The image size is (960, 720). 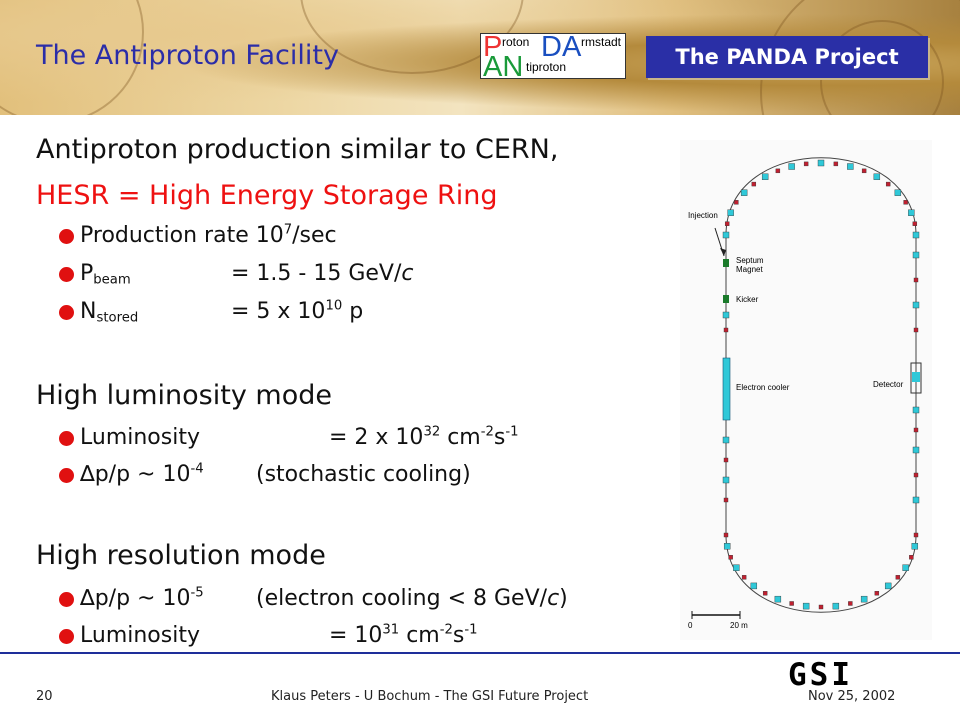 I want to click on hr-lumi-cm: cm, so click(x=419, y=635).